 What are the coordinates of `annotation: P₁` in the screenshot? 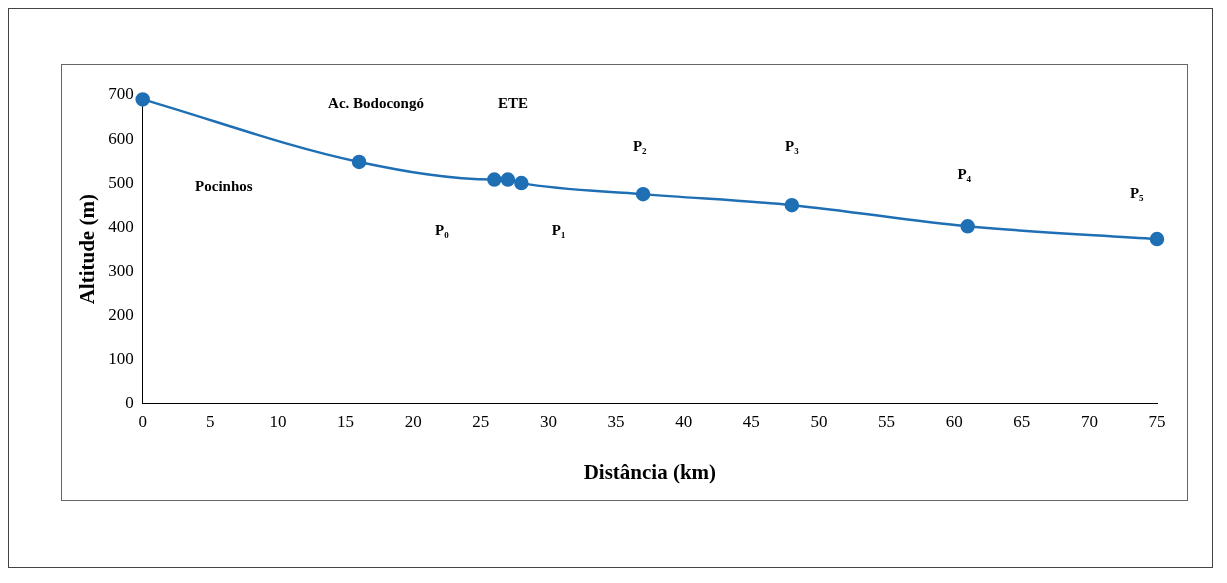 It's located at (558, 229).